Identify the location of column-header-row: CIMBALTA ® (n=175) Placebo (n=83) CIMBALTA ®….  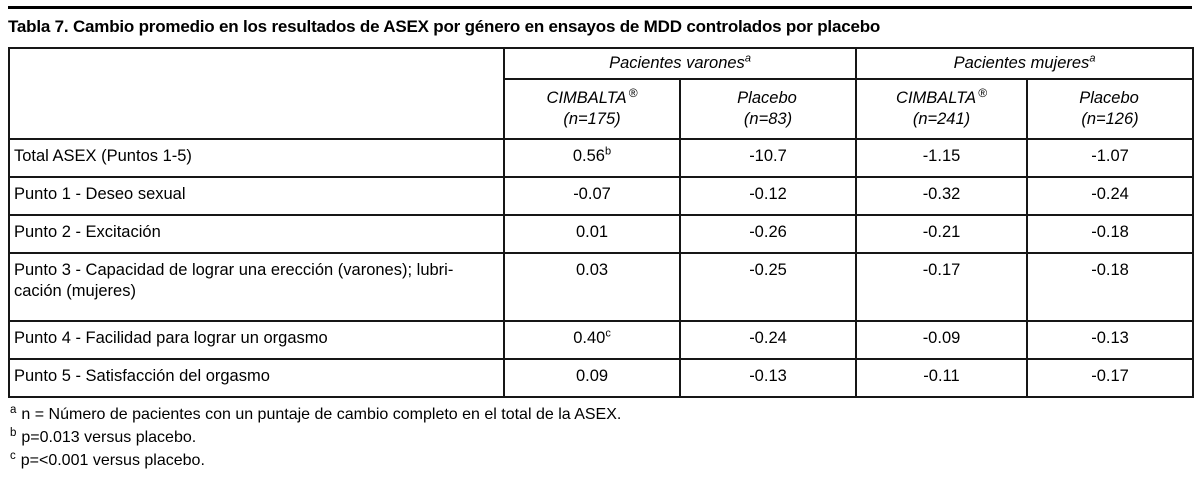
(602, 109).